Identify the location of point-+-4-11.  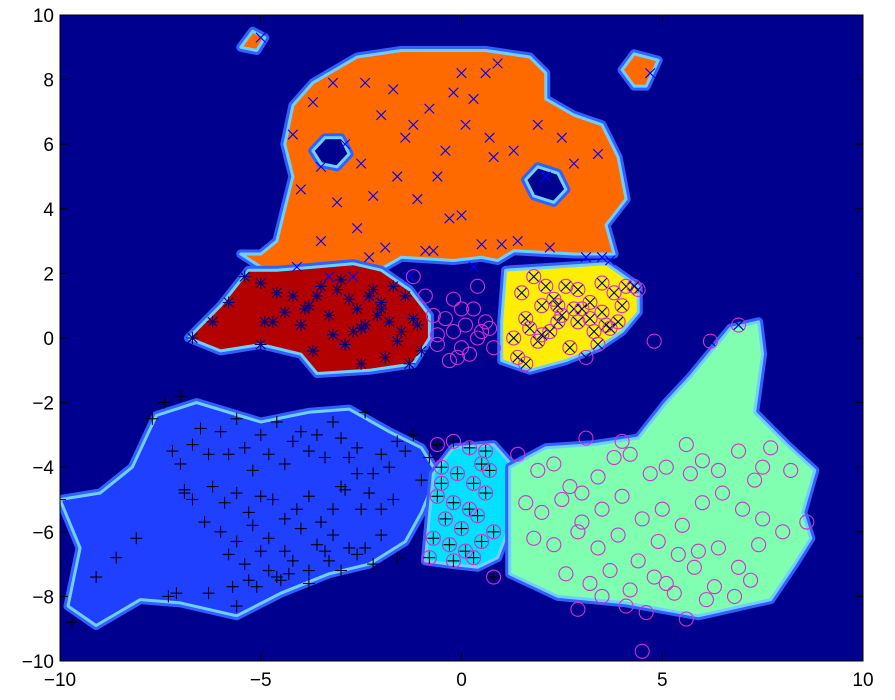
(200, 428).